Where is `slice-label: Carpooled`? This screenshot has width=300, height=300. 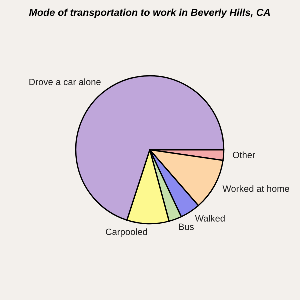 slice-label: Carpooled is located at coordinates (127, 233).